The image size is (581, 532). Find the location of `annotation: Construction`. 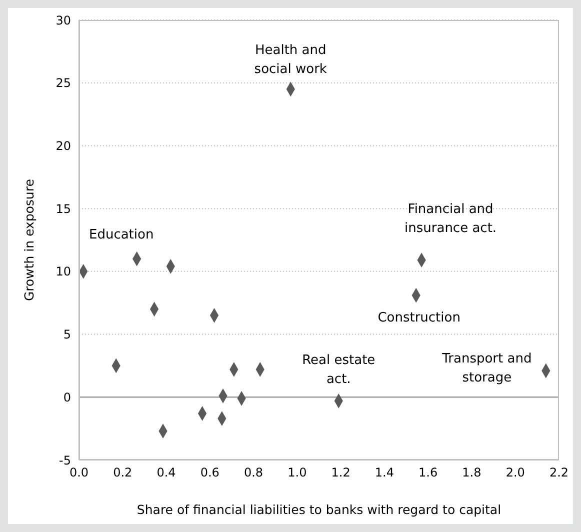

annotation: Construction is located at coordinates (419, 318).